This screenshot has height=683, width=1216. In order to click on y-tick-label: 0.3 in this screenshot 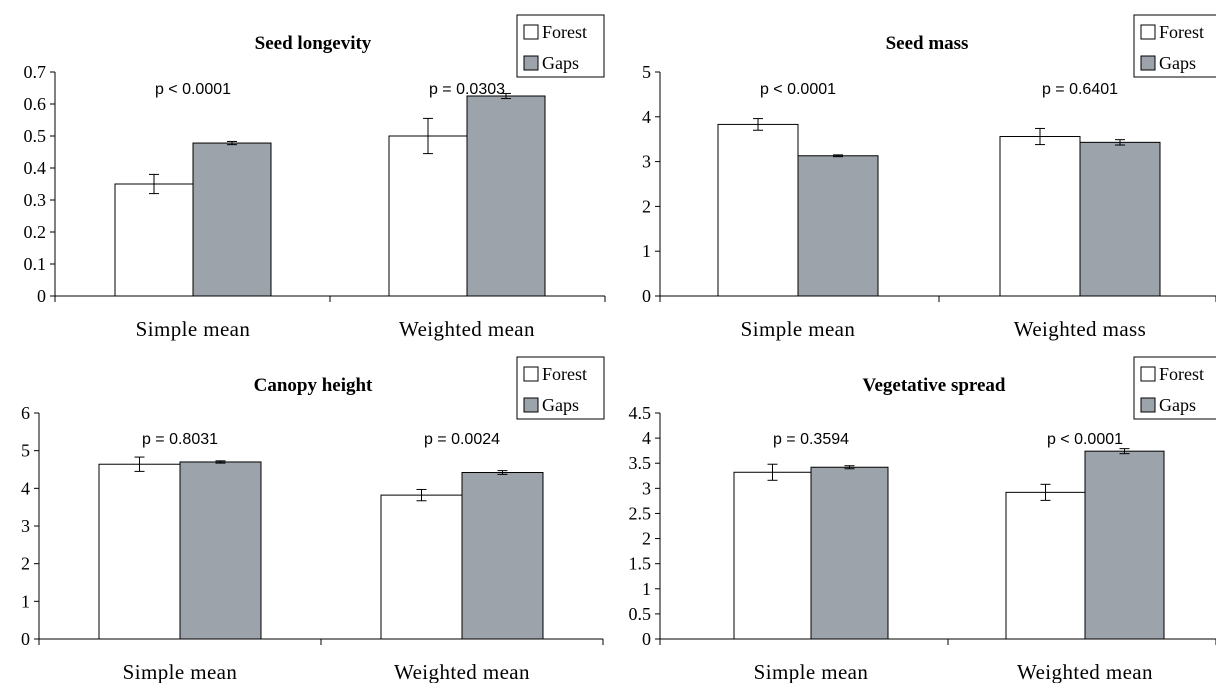, I will do `click(35, 200)`.